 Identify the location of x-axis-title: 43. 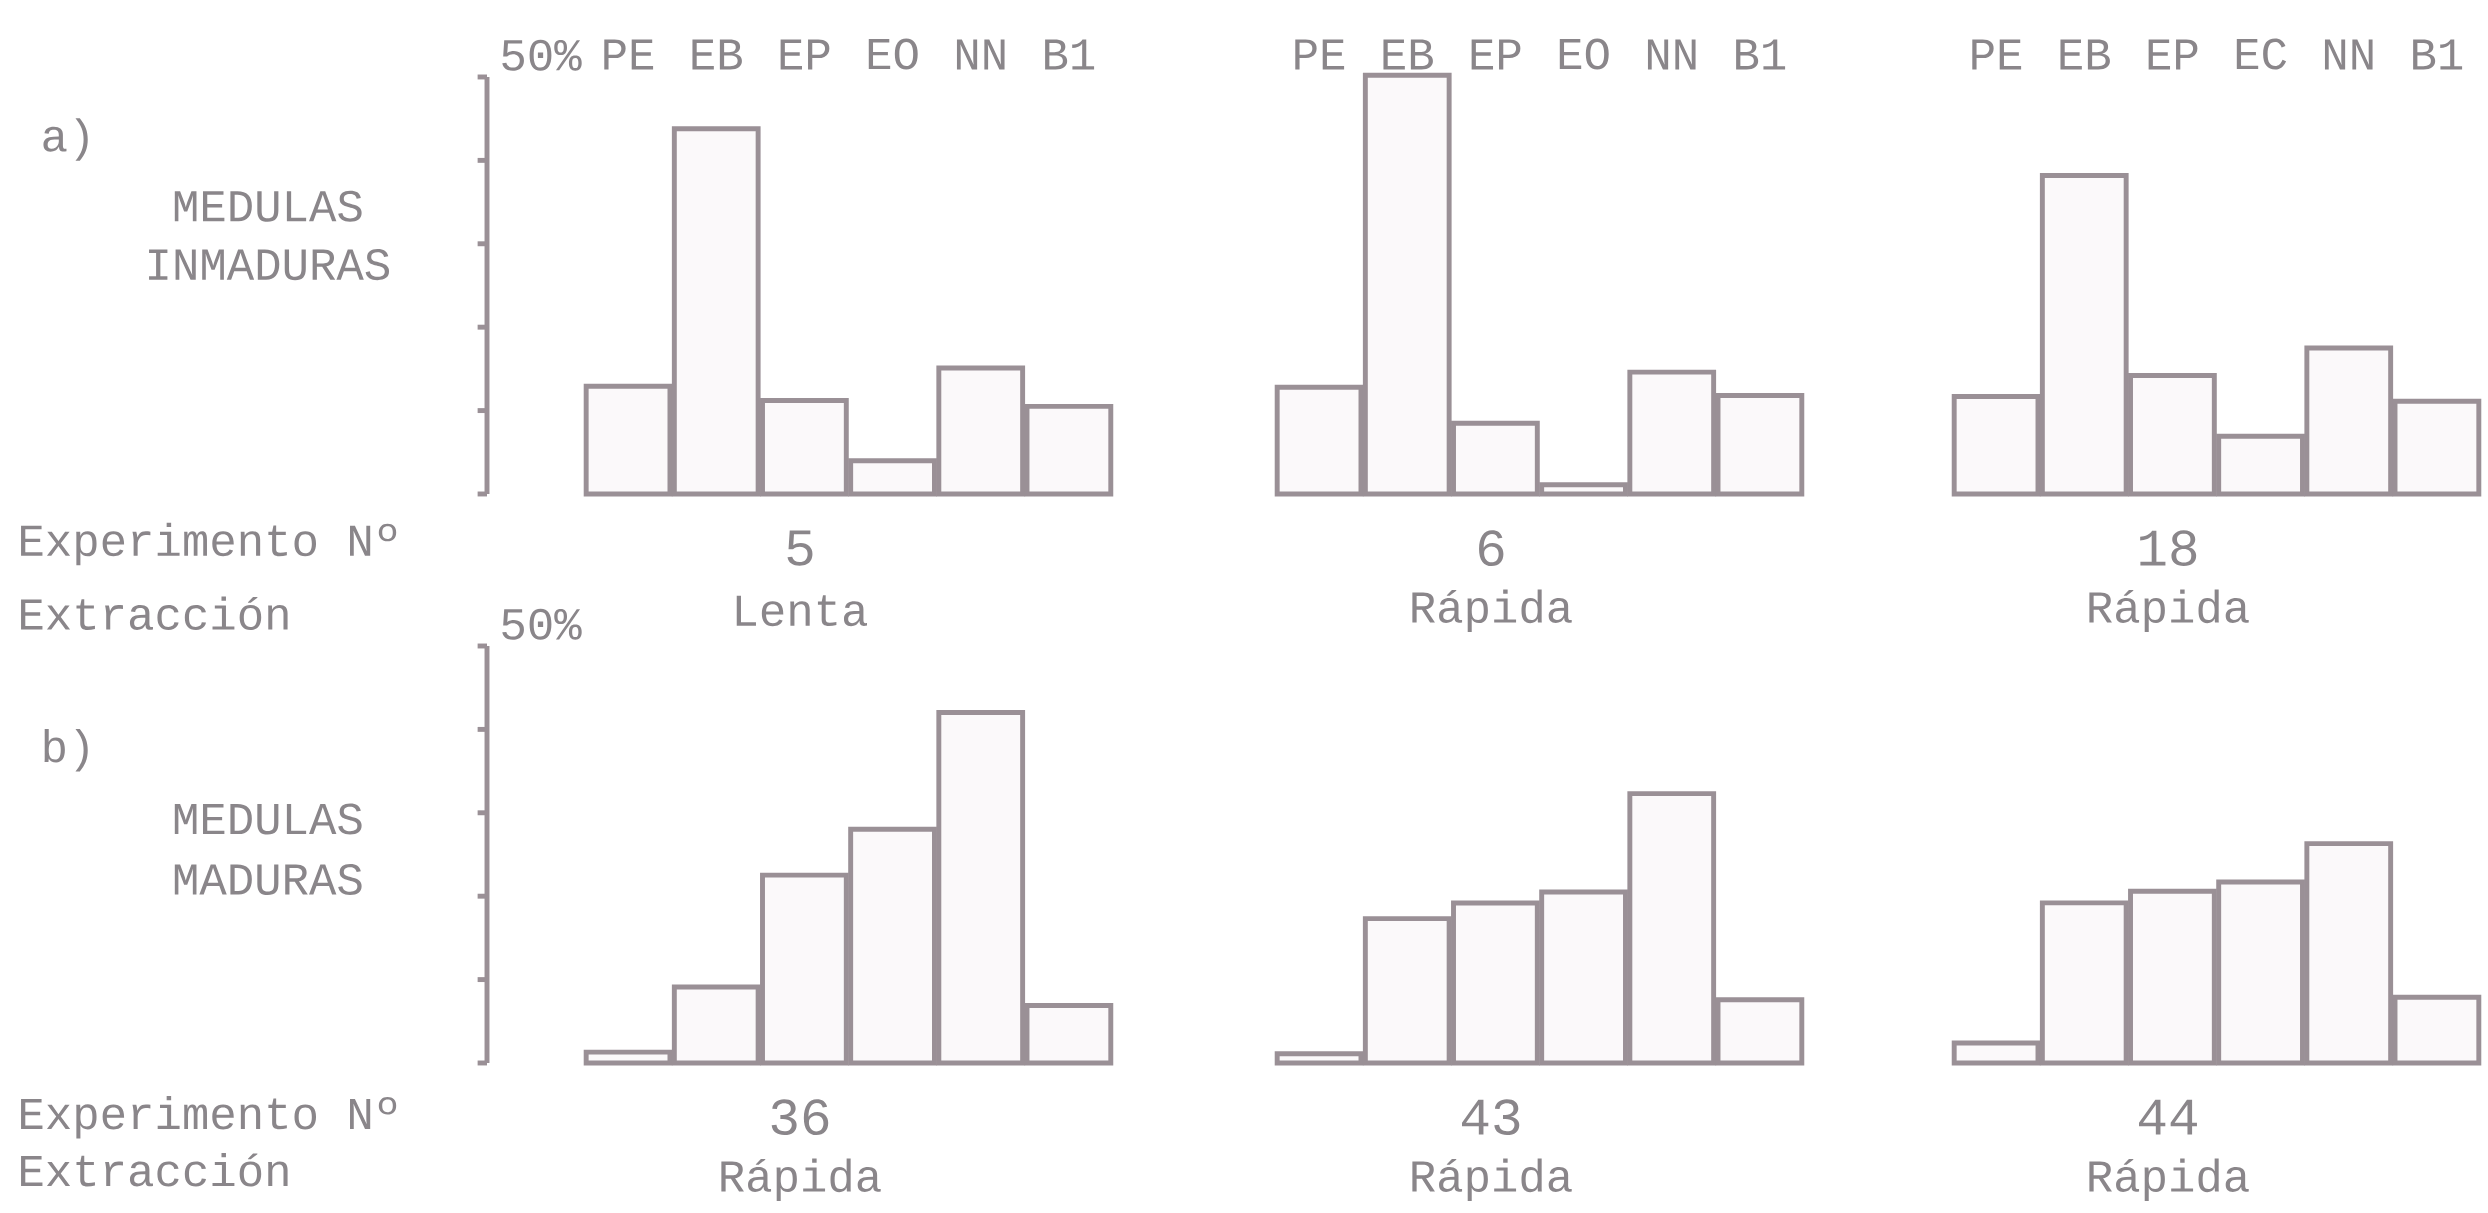
(1491, 1117).